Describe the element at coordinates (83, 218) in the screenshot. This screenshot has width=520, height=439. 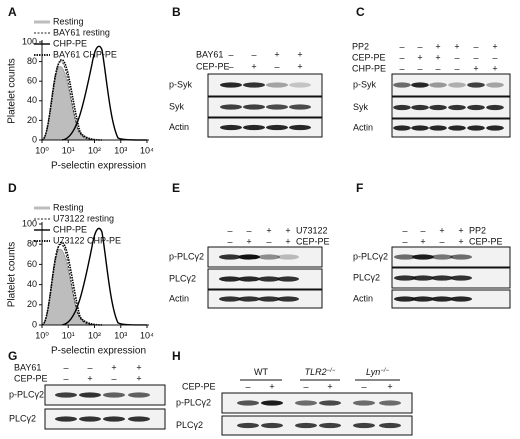
I see `legend-label: U73122 resting` at that location.